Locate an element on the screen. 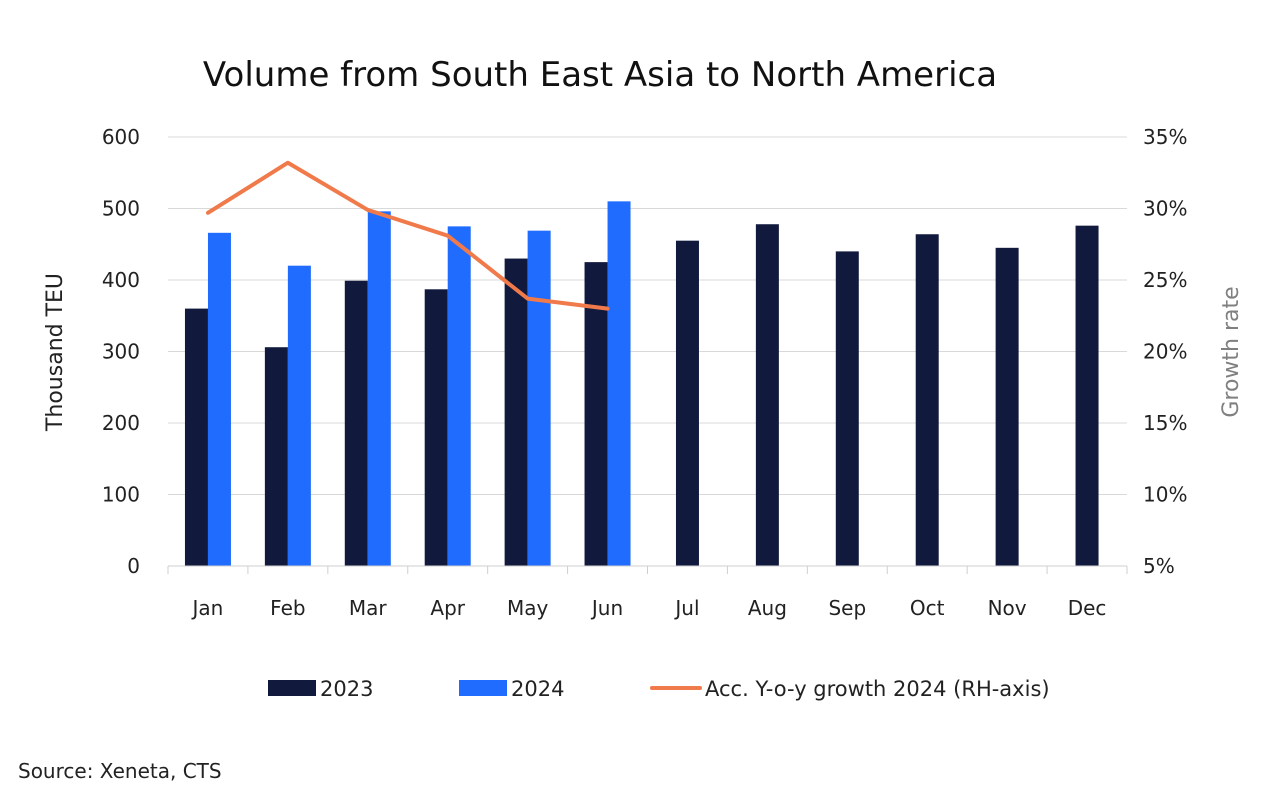 This screenshot has height=794, width=1269. legend-swatch-2024 is located at coordinates (483, 688).